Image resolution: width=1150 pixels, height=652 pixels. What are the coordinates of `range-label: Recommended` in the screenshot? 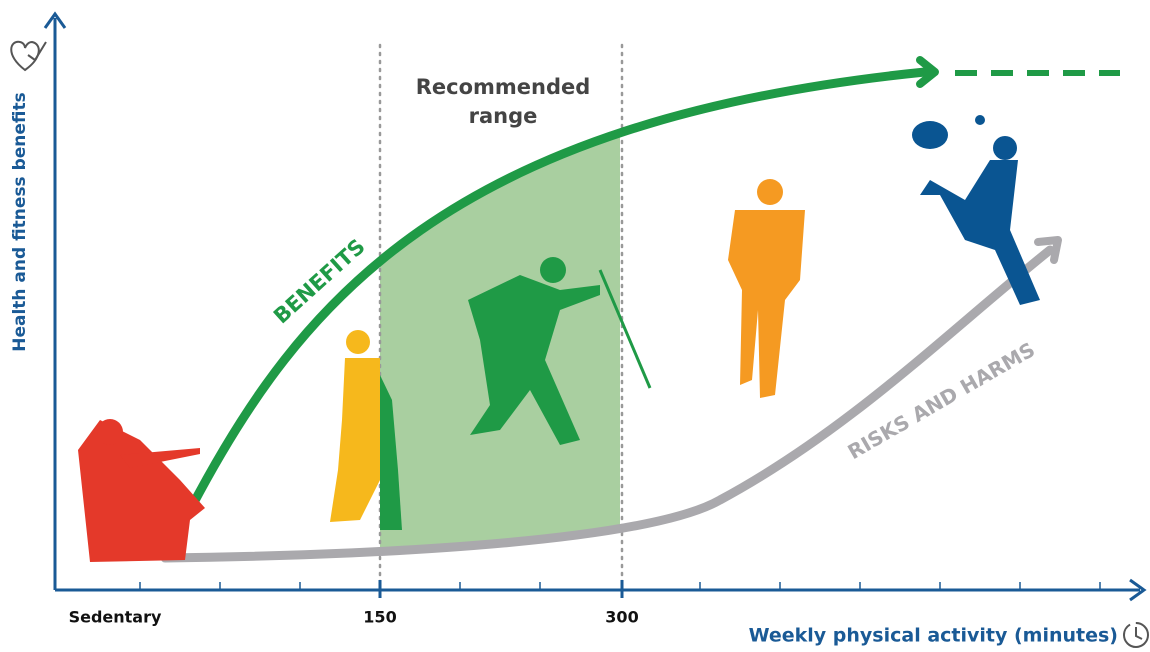 It's located at (503, 87).